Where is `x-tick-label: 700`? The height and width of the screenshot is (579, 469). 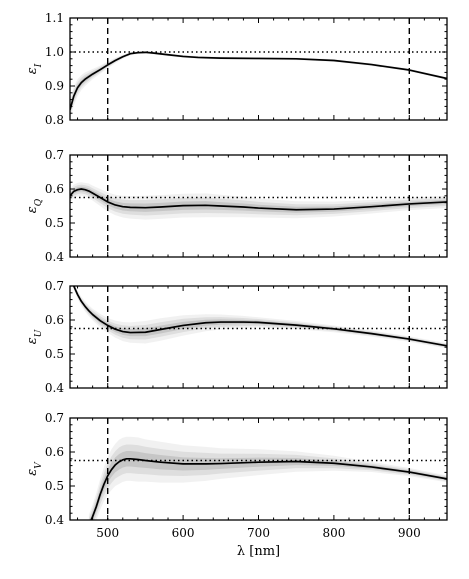 x-tick-label: 700 is located at coordinates (258, 533).